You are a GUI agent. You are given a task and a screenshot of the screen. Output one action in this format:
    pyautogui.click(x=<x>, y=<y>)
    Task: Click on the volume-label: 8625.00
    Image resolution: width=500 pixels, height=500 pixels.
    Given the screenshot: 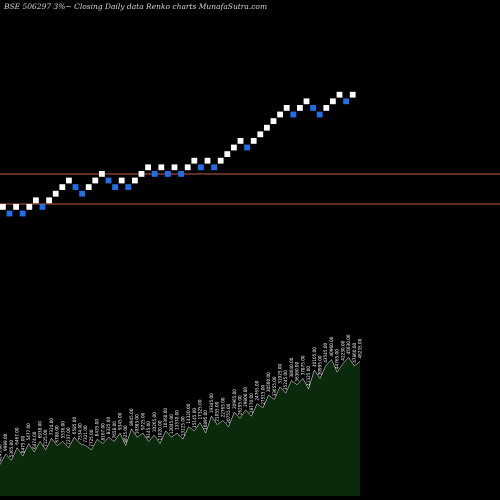 What is the action you would take?
    pyautogui.click(x=125, y=434)
    